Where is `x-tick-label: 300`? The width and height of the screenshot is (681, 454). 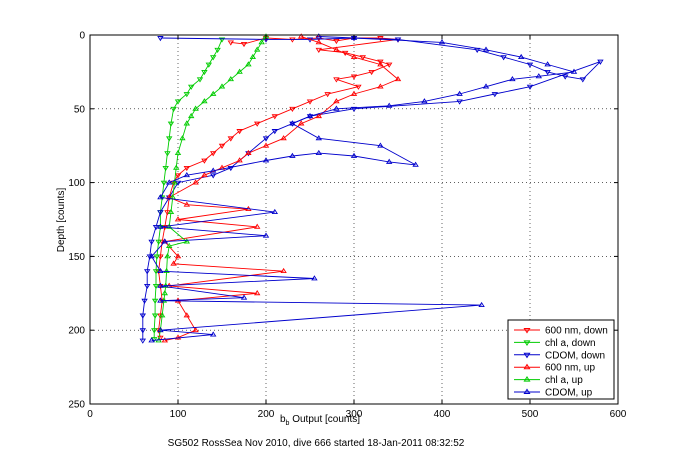 x-tick-label: 300 is located at coordinates (354, 414).